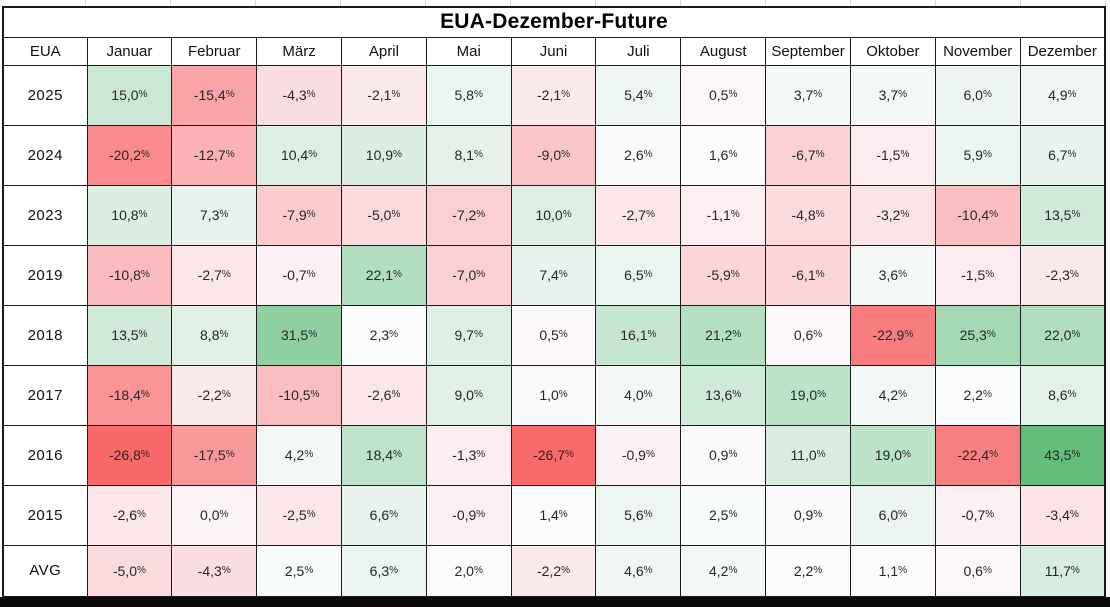  What do you see at coordinates (723, 95) in the screenshot?
I see `heatmap-cell: 0,5%` at bounding box center [723, 95].